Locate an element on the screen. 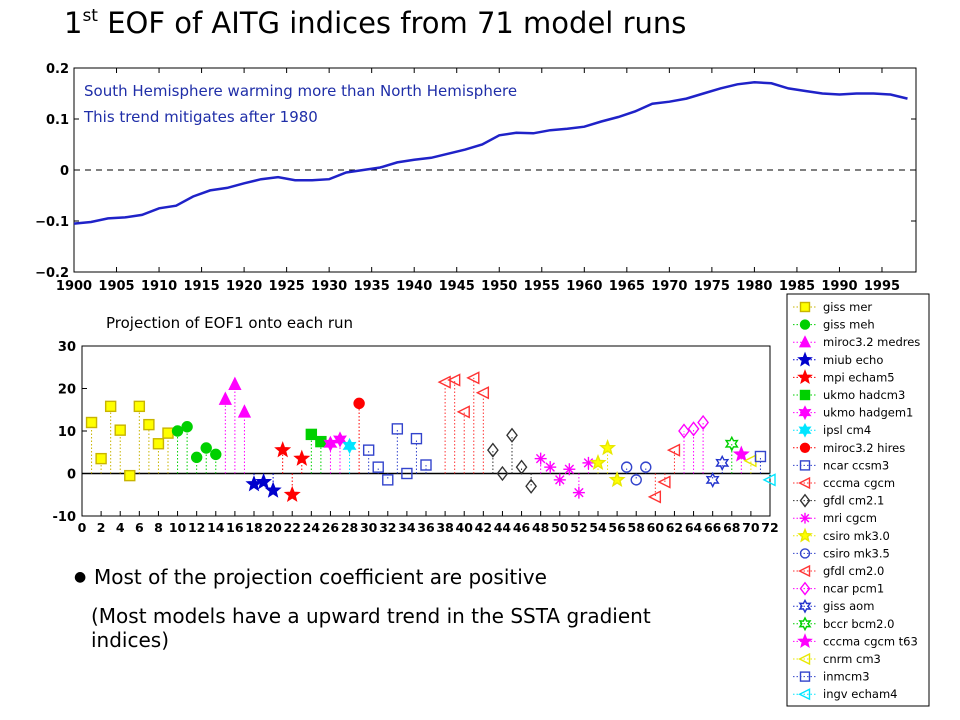  y-tick-label: 10 is located at coordinates (67, 432).